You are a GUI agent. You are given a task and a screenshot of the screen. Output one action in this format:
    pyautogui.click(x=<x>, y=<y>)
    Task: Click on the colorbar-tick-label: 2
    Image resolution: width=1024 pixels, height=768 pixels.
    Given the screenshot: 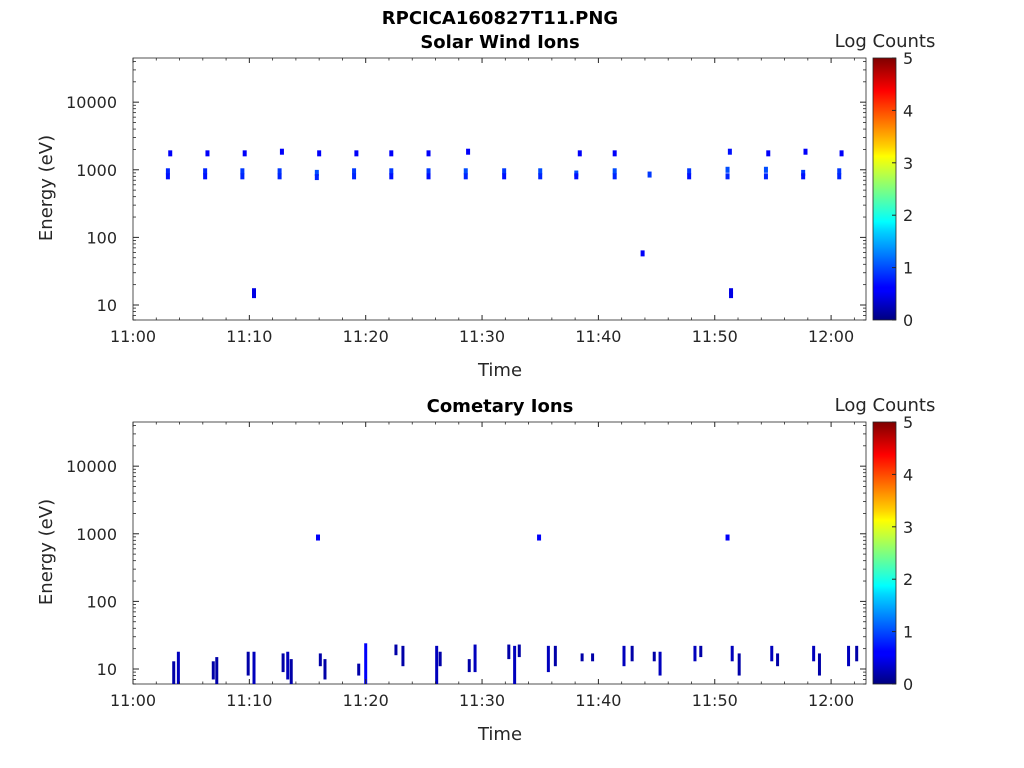 What is the action you would take?
    pyautogui.click(x=908, y=215)
    